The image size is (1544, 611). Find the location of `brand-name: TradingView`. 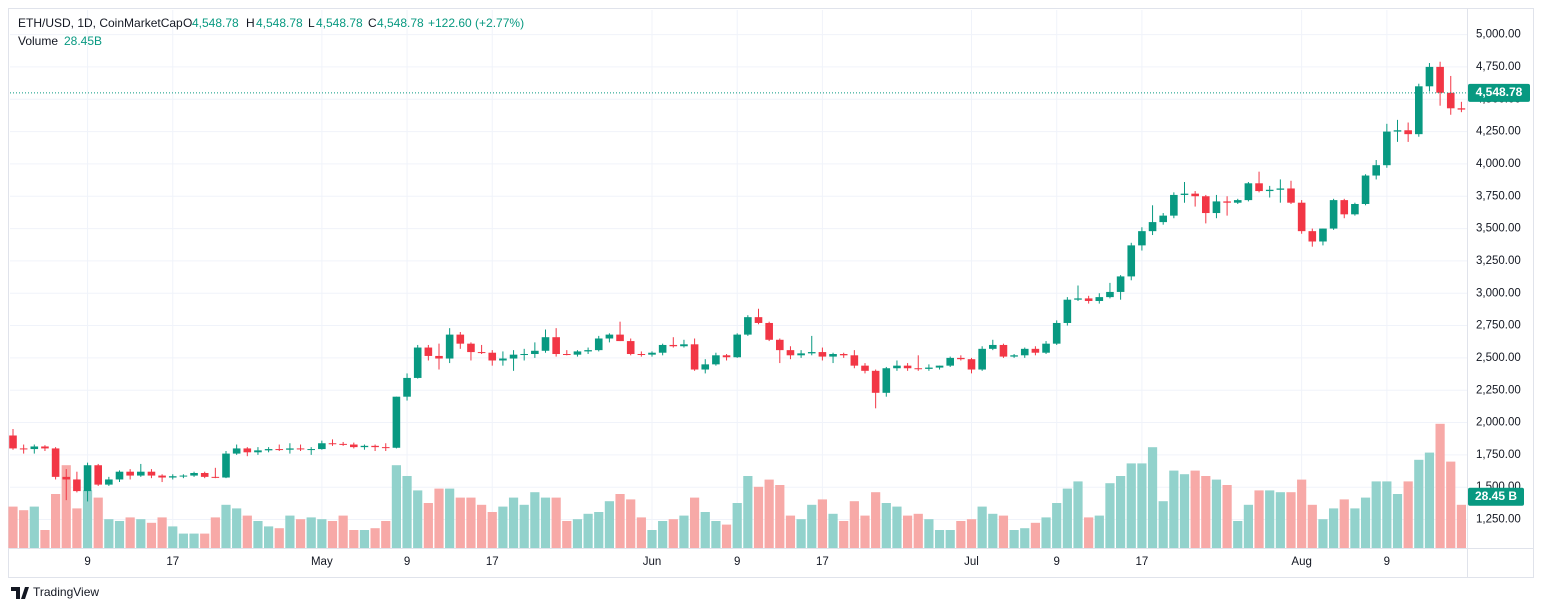

brand-name: TradingView is located at coordinates (66, 592).